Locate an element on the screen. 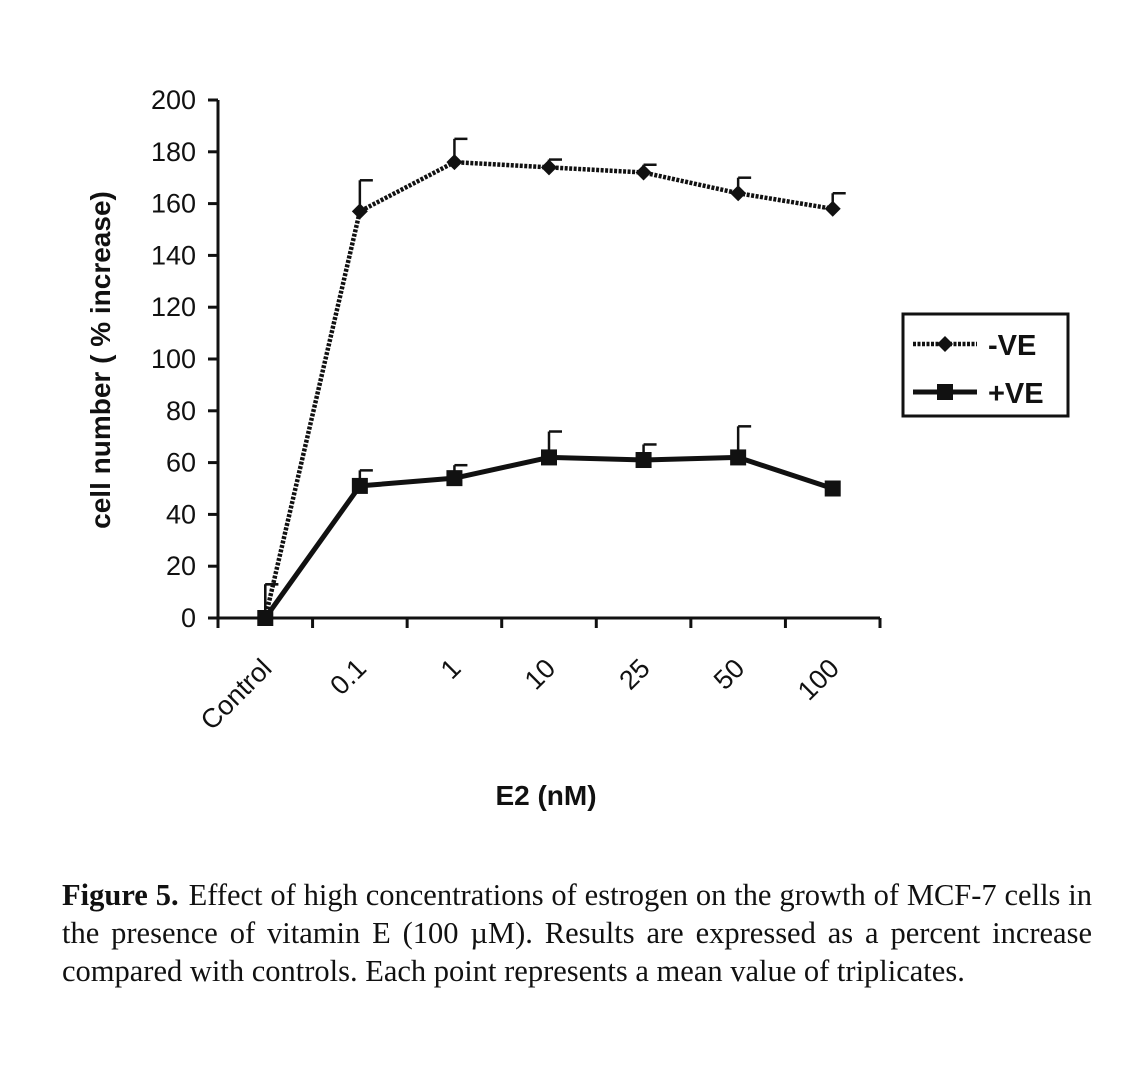 This screenshot has width=1148, height=1074. y-tick-label: 200 is located at coordinates (173, 100).